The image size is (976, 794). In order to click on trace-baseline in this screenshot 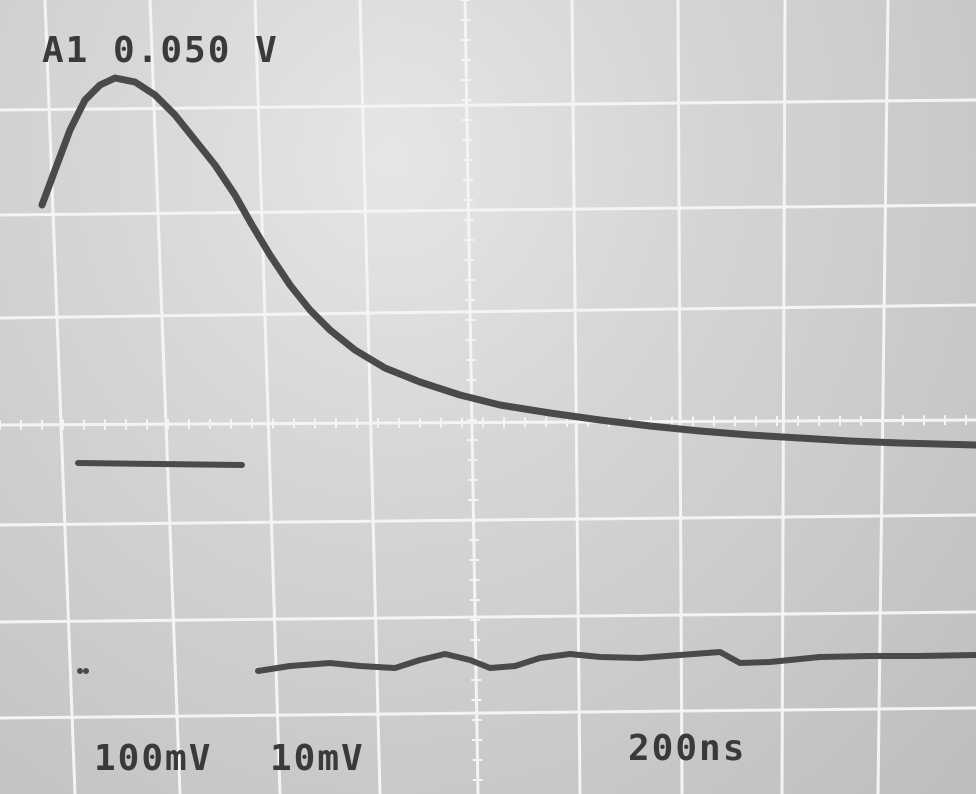, I will do `click(615, 661)`.